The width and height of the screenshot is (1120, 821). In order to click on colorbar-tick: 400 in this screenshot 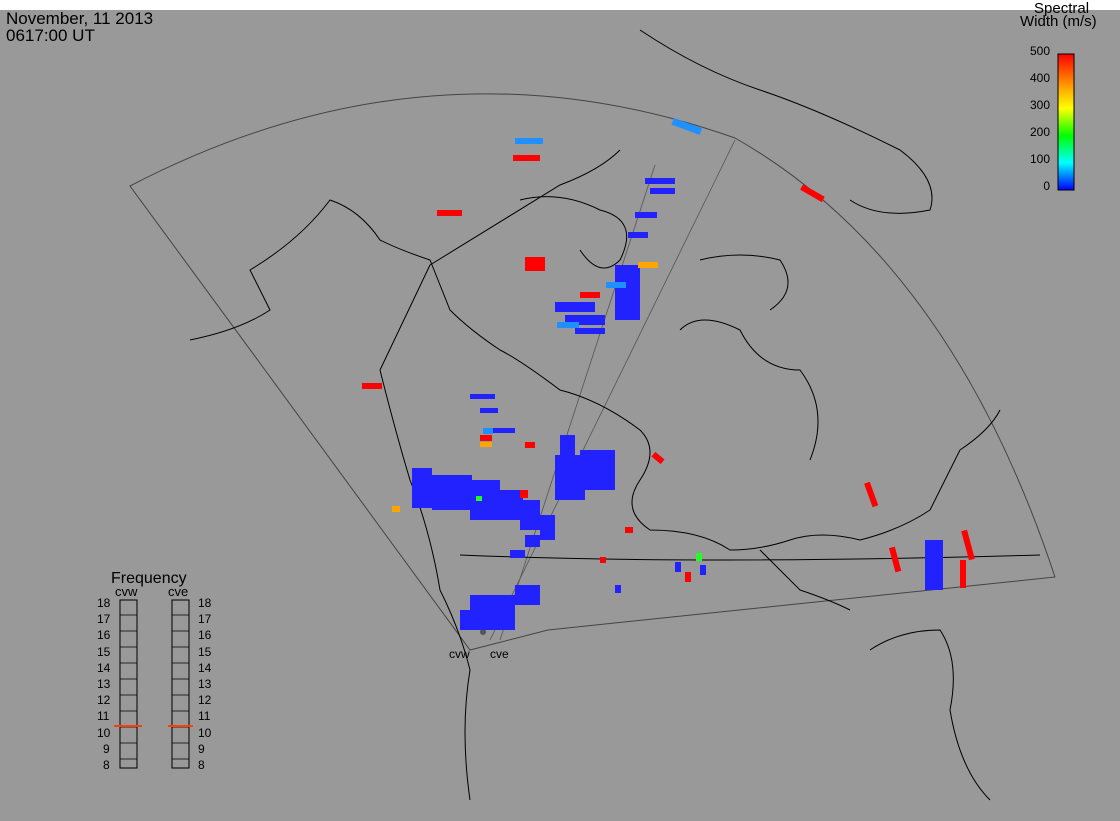, I will do `click(1039, 78)`.